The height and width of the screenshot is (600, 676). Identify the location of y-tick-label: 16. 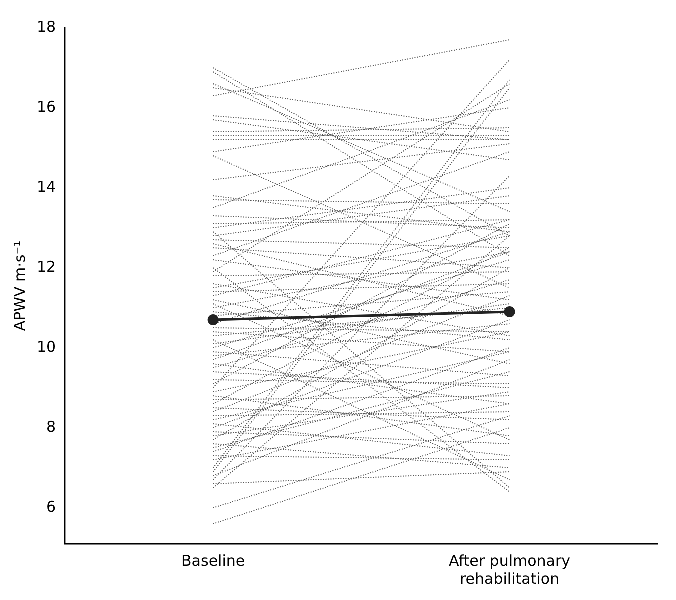
(46, 107).